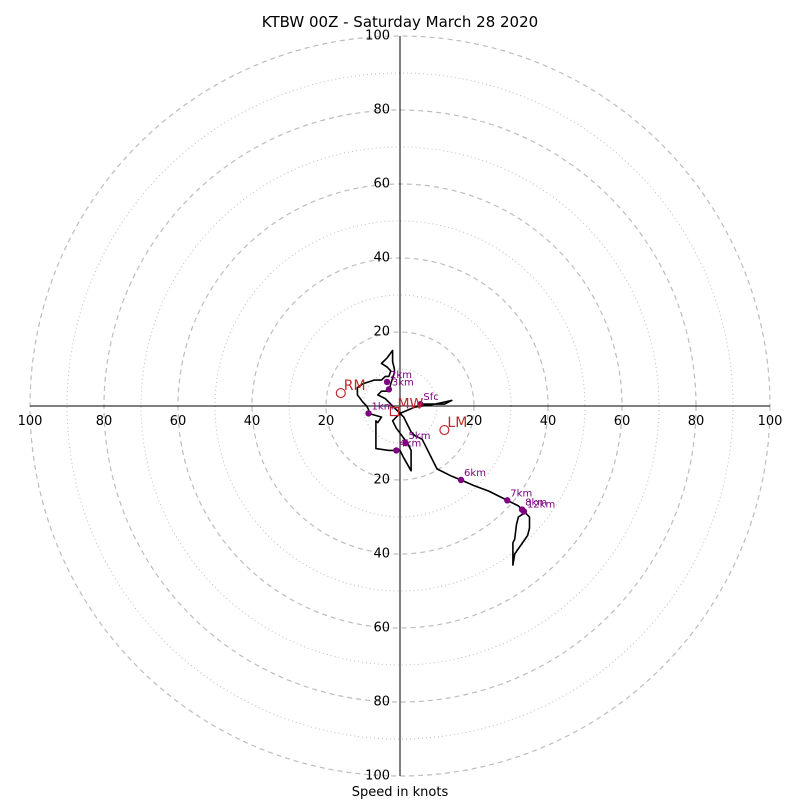 The height and width of the screenshot is (800, 800). I want to click on wind-trace, so click(443, 457).